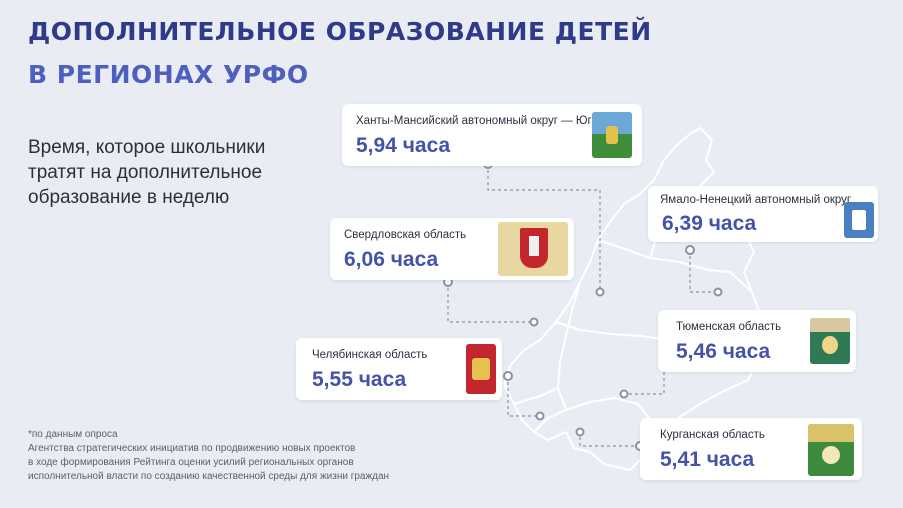 Image resolution: width=903 pixels, height=508 pixels. I want to click on region-name: Свердловская область, so click(405, 235).